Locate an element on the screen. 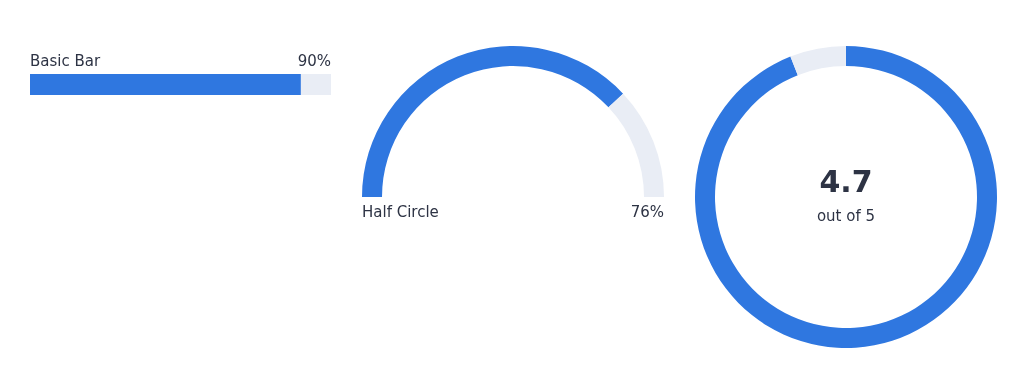 Image resolution: width=1024 pixels, height=381 pixels. text: 76% is located at coordinates (647, 212).